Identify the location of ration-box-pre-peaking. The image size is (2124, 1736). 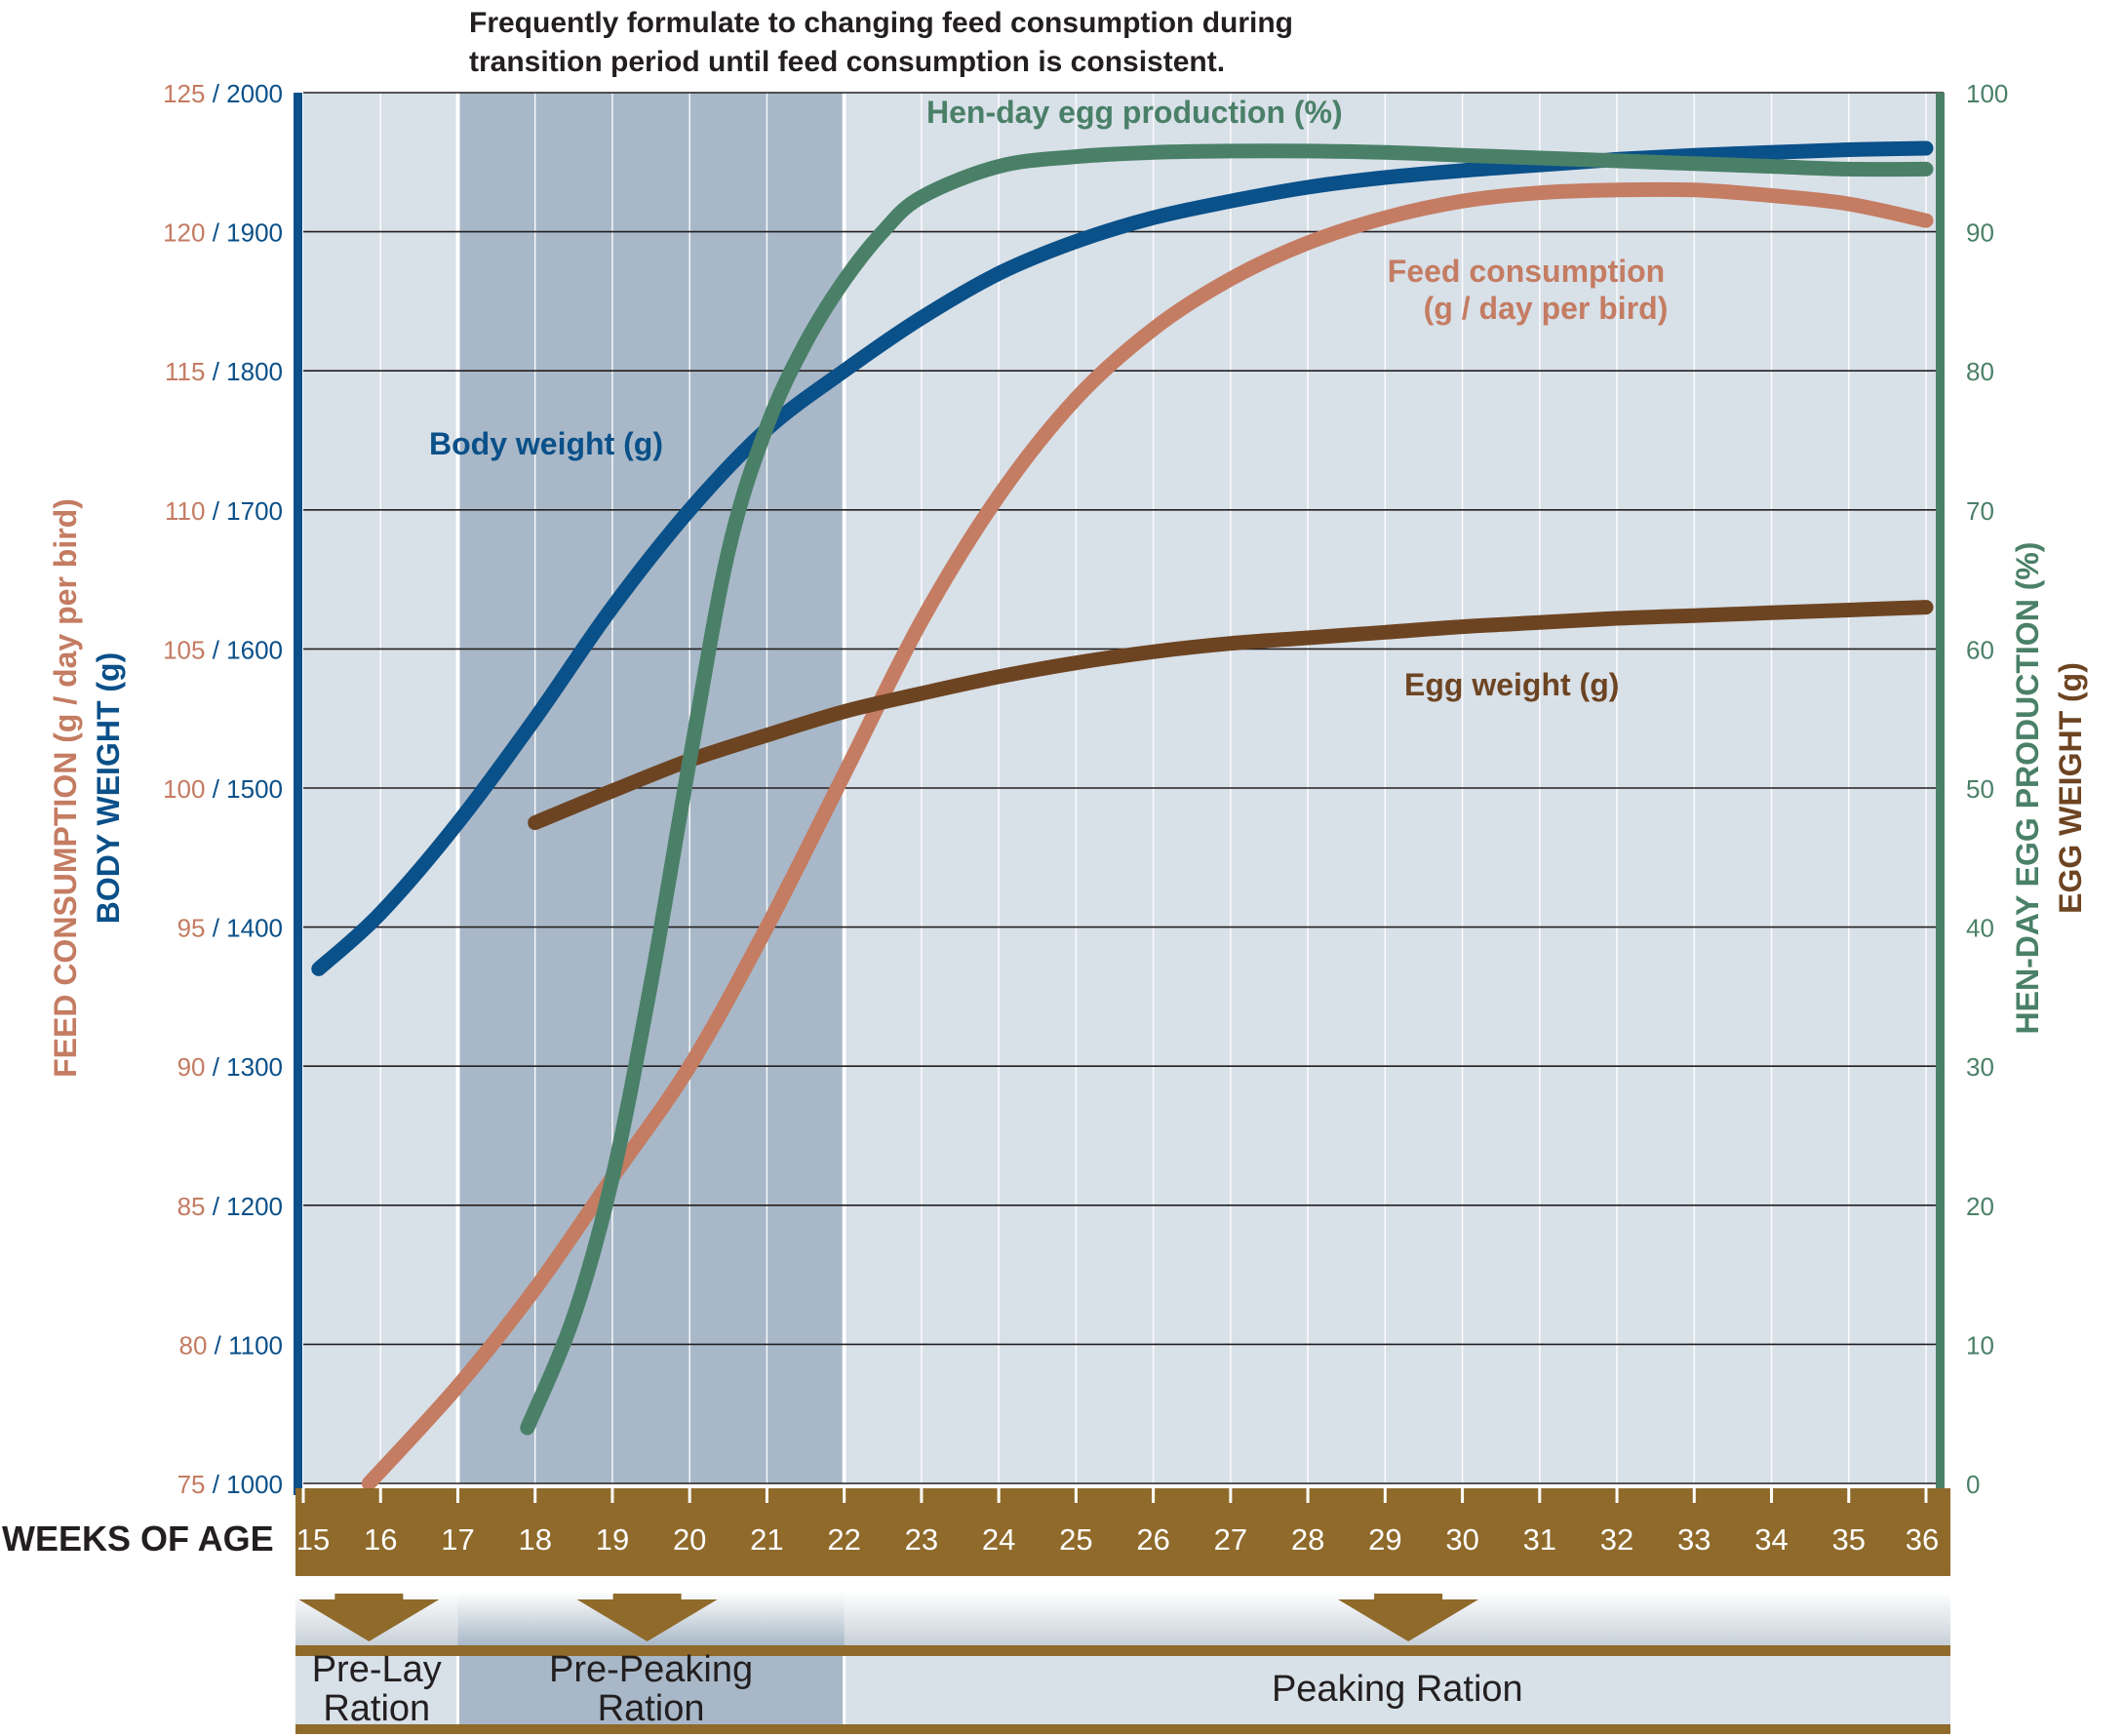
(651, 1690).